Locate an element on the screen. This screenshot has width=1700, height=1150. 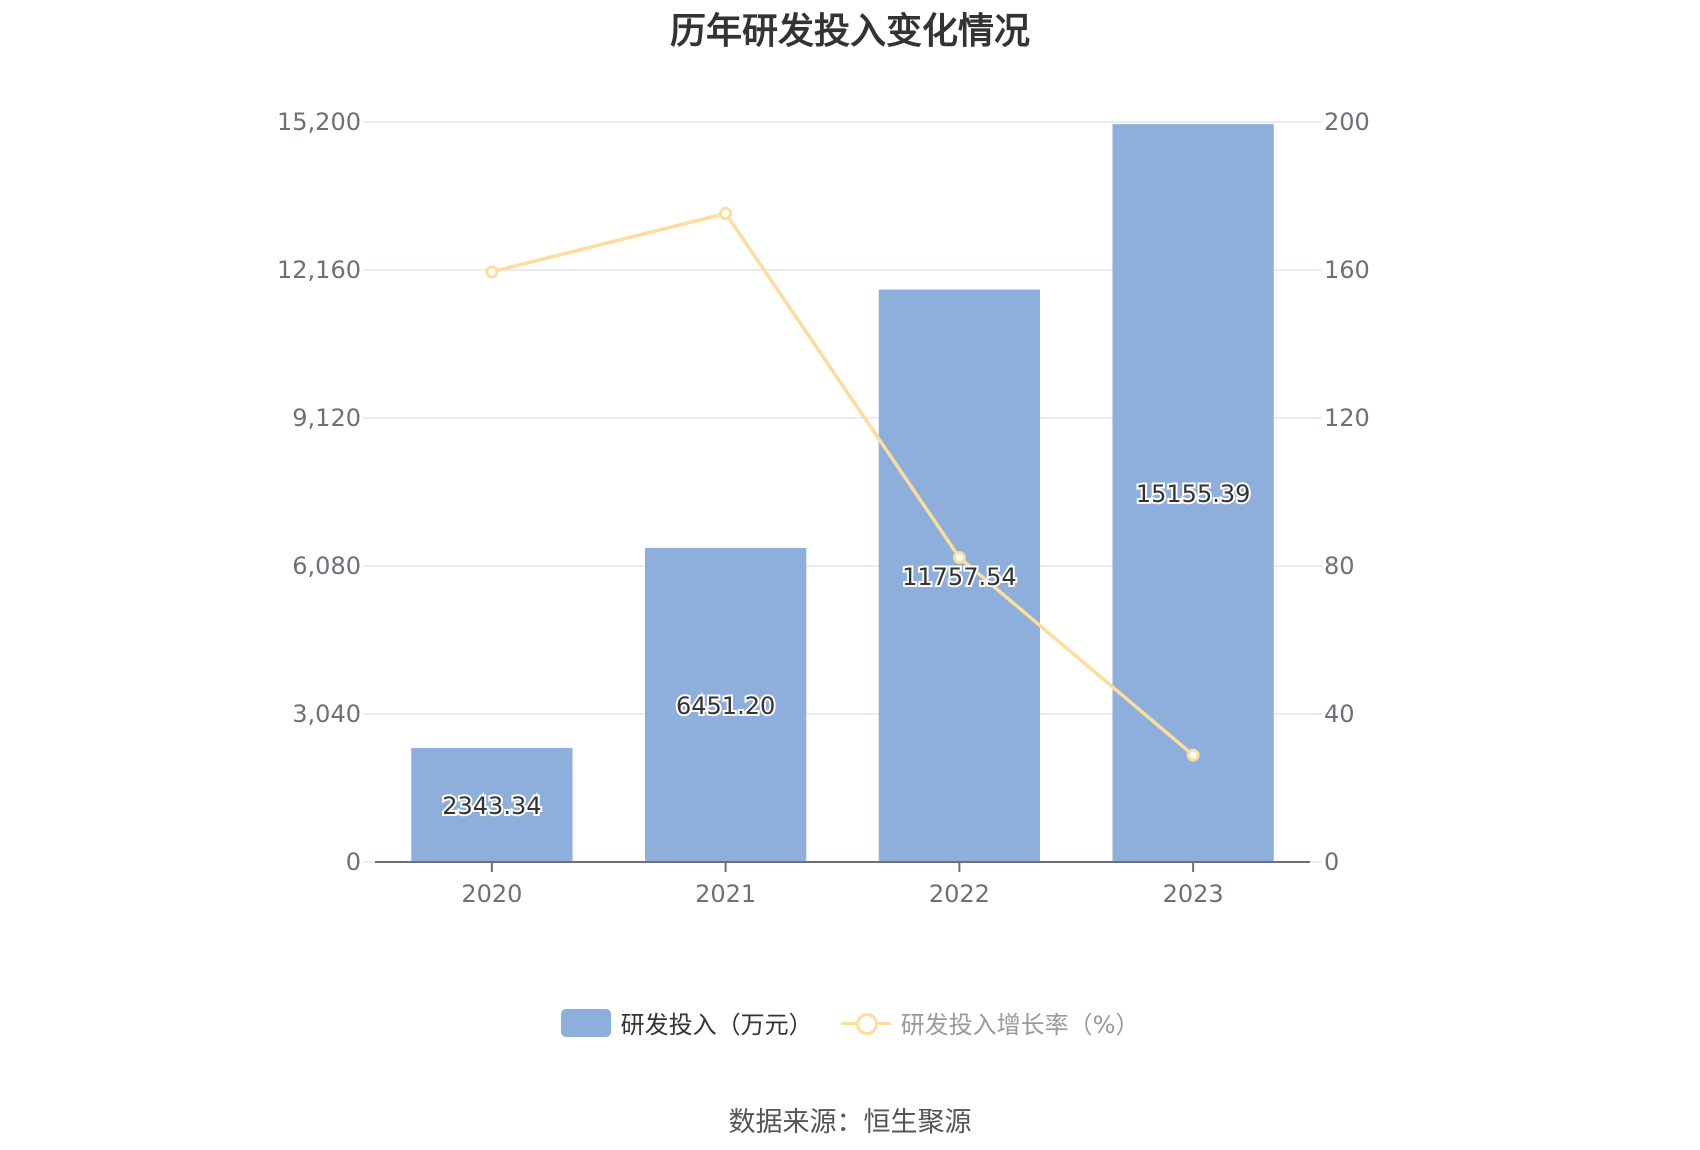
source-note: 数据来源：恒生聚源 is located at coordinates (850, 1122).